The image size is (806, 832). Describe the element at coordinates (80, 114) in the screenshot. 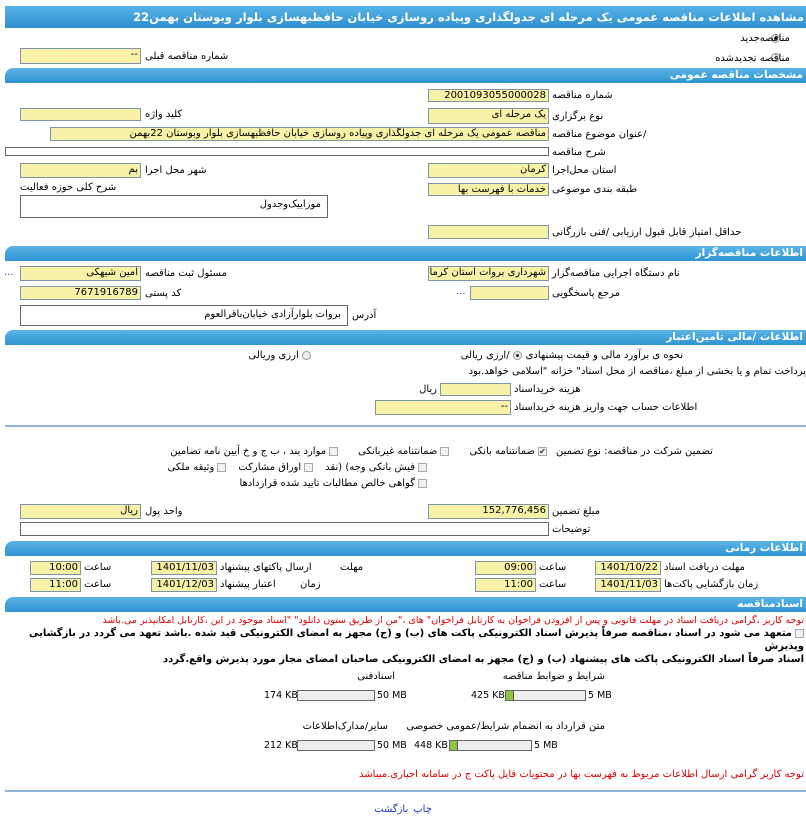

I see `keyword-field` at that location.